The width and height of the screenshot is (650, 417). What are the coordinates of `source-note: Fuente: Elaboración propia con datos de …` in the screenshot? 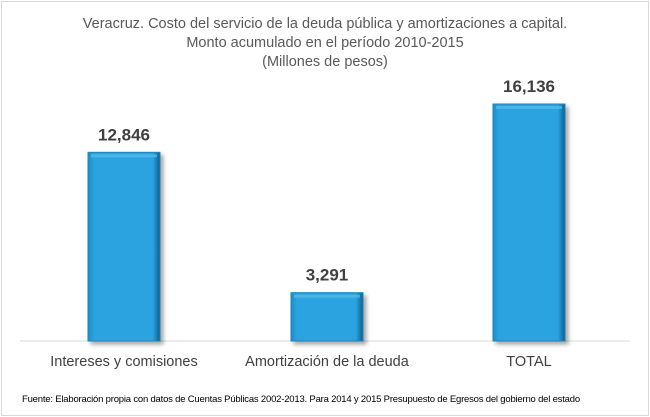 It's located at (301, 399).